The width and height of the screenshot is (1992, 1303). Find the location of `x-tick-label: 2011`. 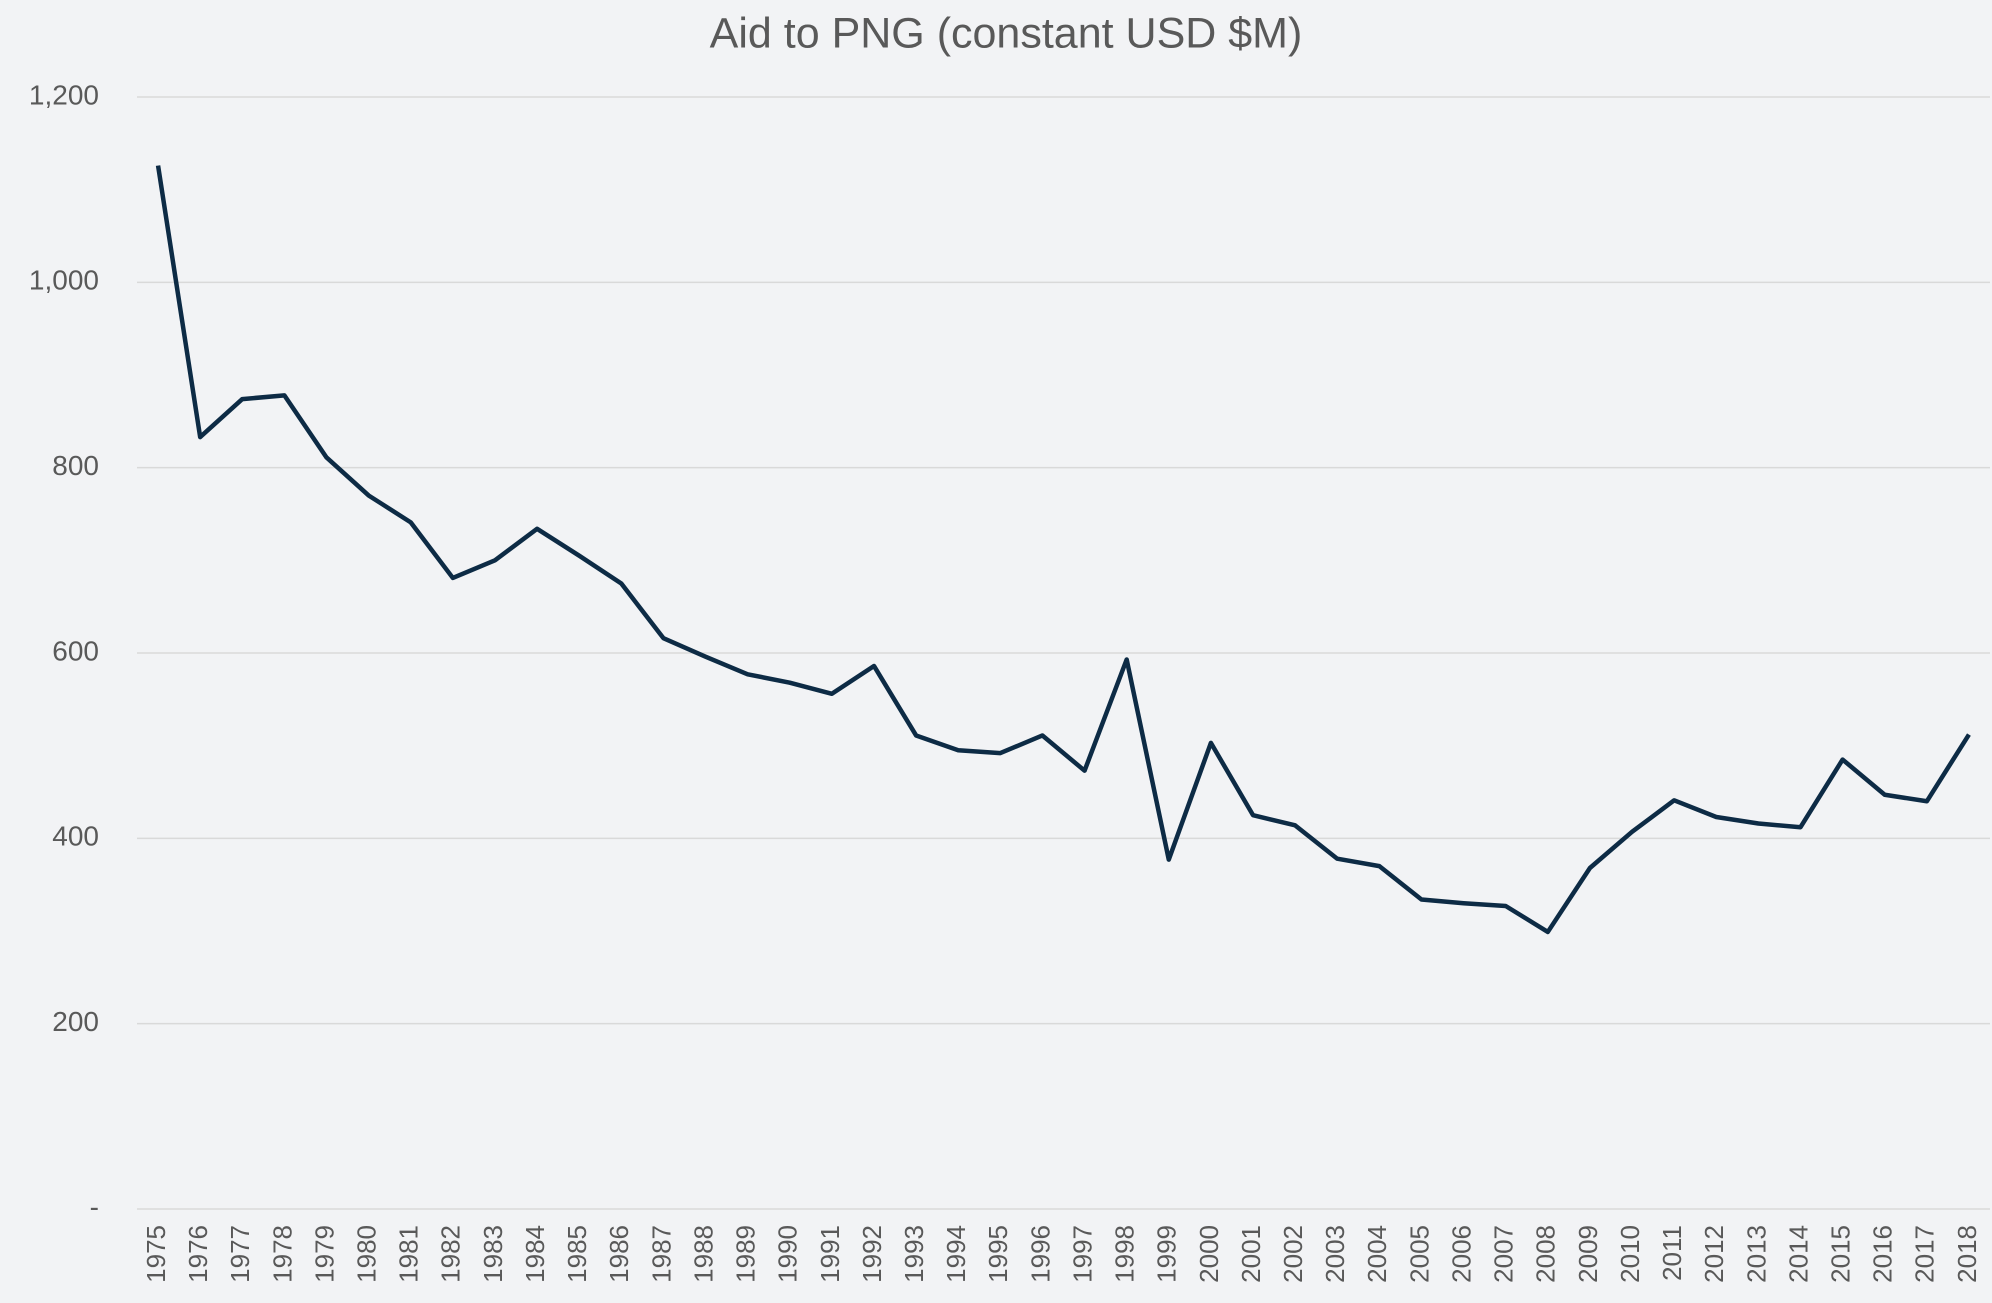

x-tick-label: 2011 is located at coordinates (1672, 1253).